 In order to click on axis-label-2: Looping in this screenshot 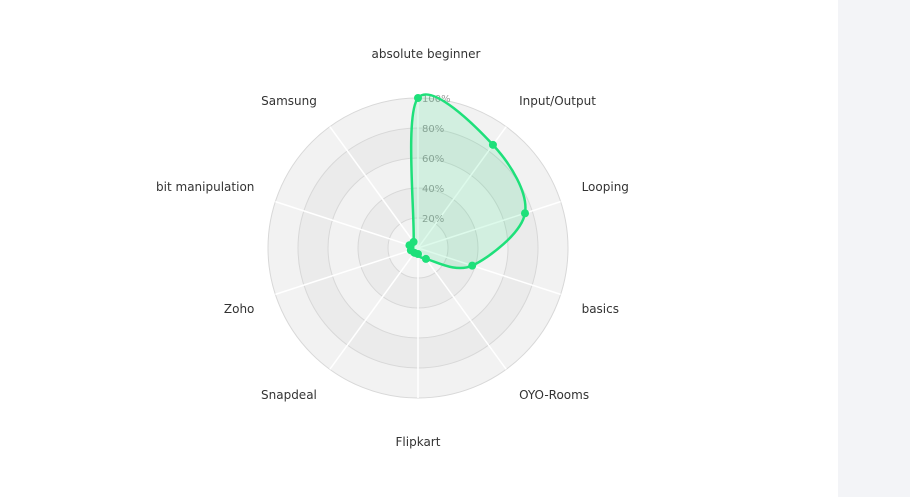, I will do `click(605, 187)`.